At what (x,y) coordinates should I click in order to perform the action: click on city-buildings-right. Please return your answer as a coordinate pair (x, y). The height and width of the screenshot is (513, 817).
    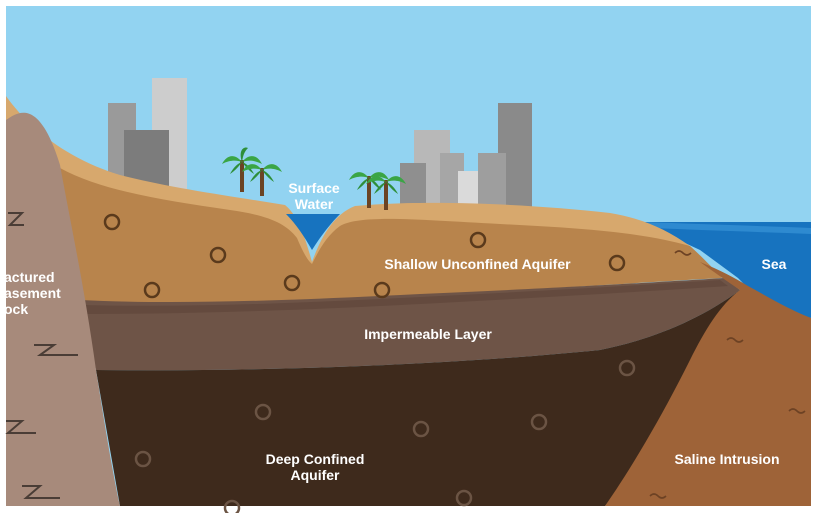
    Looking at the image, I should click on (466, 155).